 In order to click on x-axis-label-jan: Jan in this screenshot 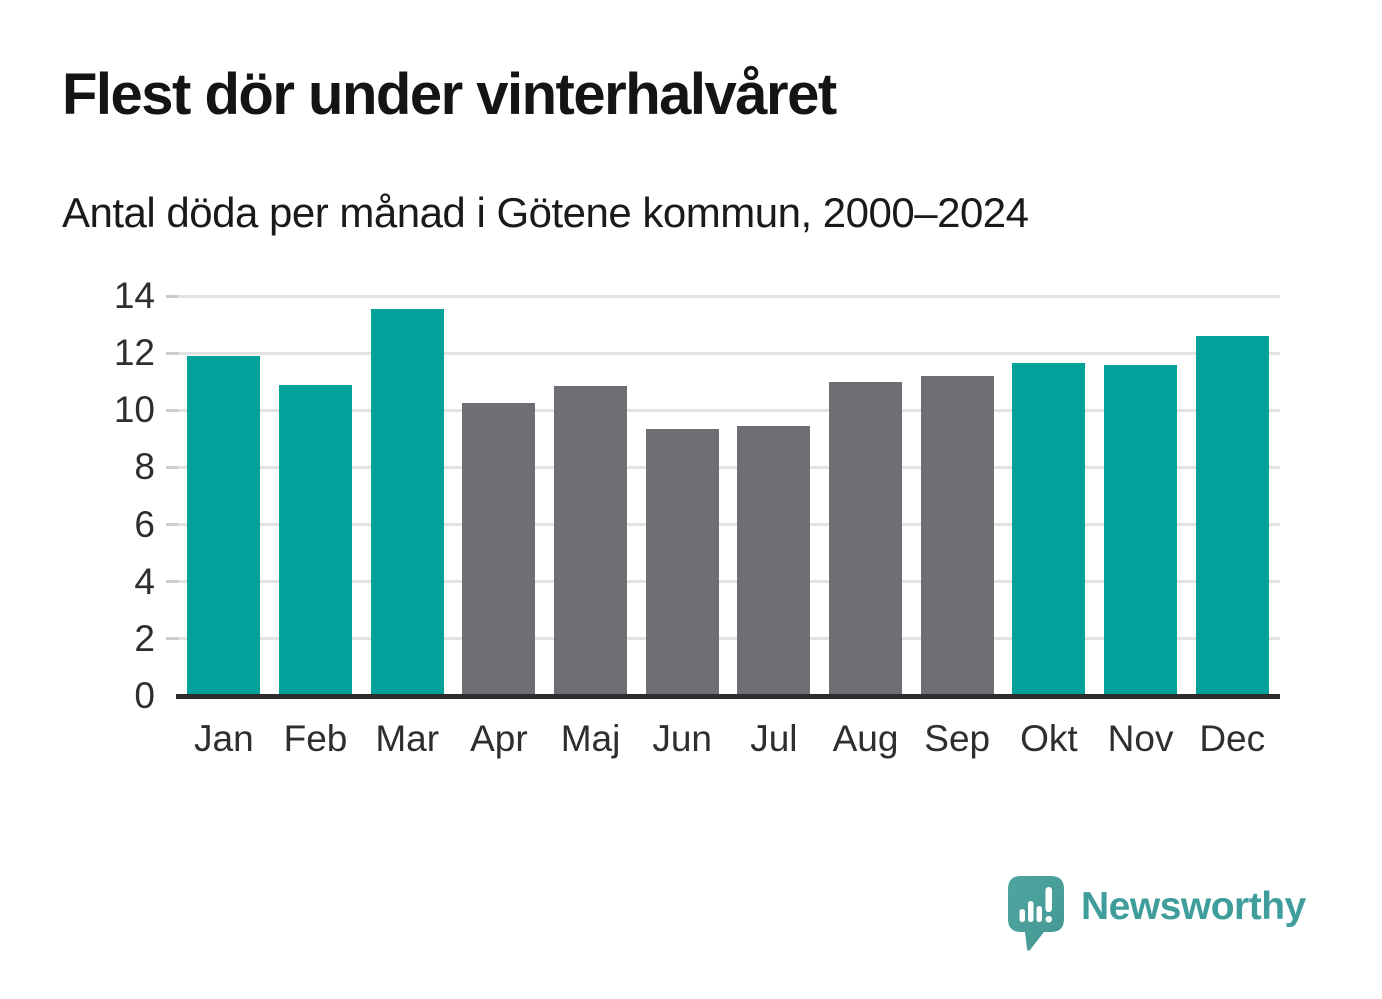, I will do `click(224, 738)`.